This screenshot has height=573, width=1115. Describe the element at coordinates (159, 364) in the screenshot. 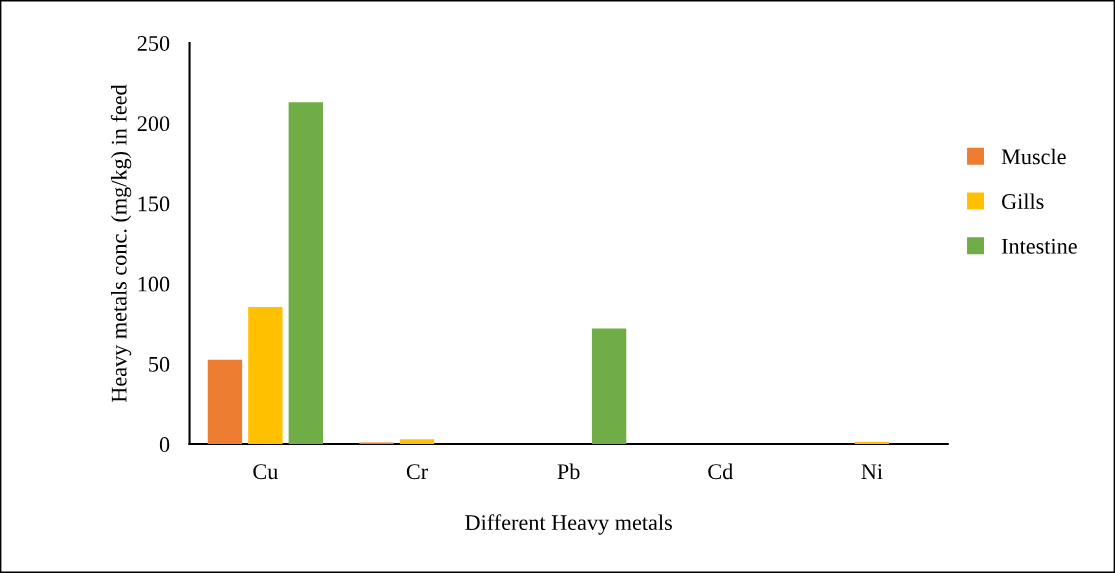

I see `y-tick-label: 50` at that location.